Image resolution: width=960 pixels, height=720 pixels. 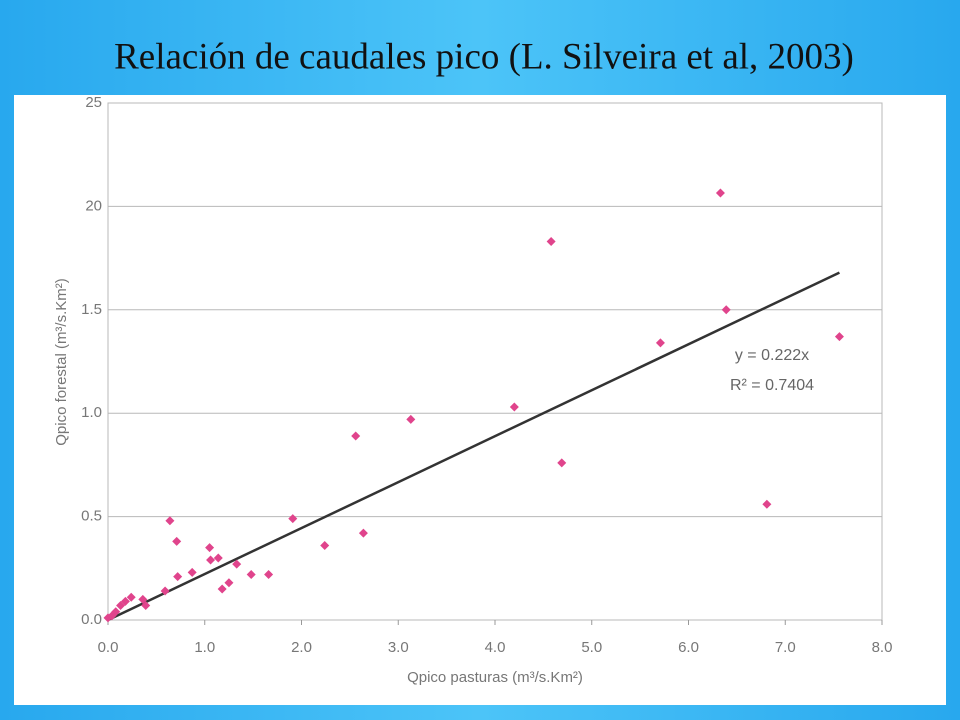 What do you see at coordinates (204, 647) in the screenshot?
I see `x-tick-label: 1.0` at bounding box center [204, 647].